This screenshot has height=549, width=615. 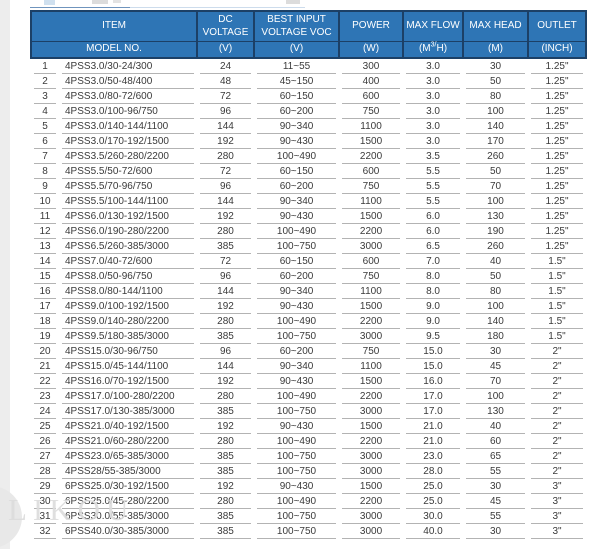 What do you see at coordinates (128, 531) in the screenshot?
I see `model-no-cell: 6PSS40.0/30-385/3000` at bounding box center [128, 531].